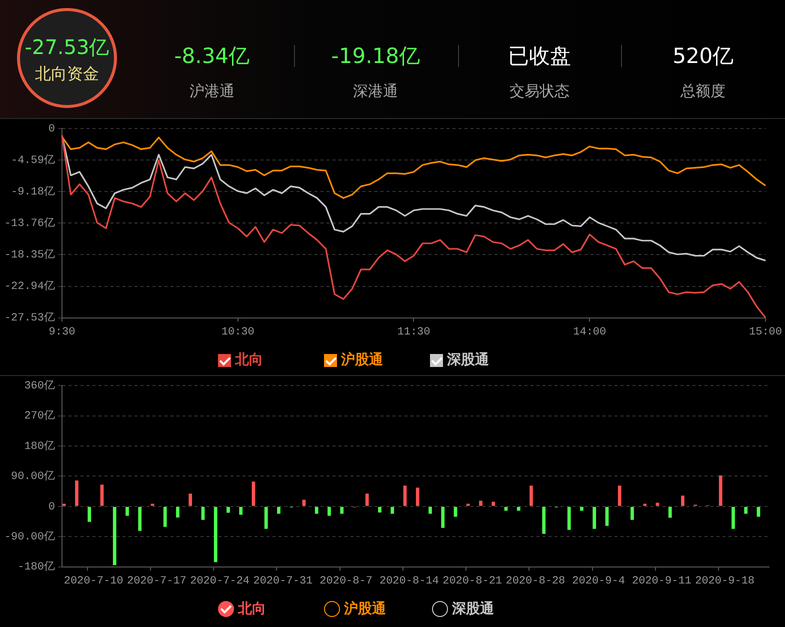 This screenshot has height=627, width=785. I want to click on category-label: 总额度, so click(703, 91).